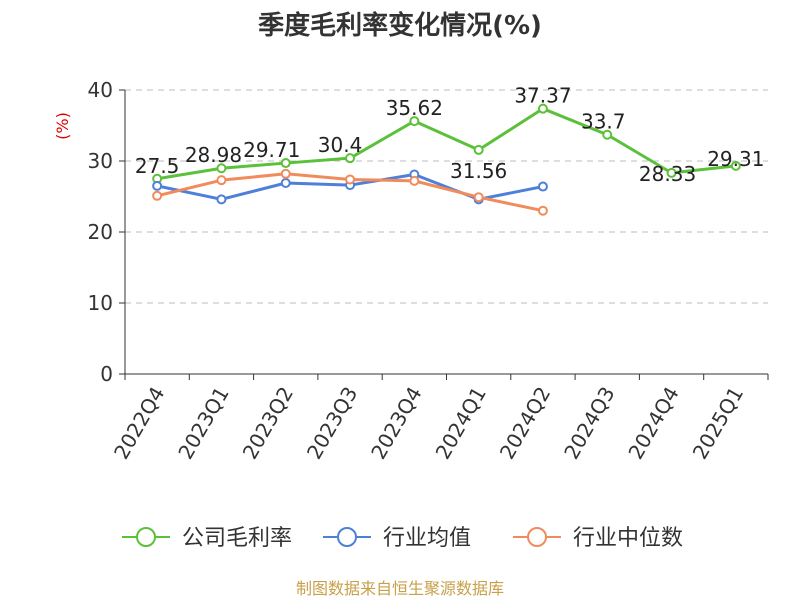  Describe the element at coordinates (213, 155) in the screenshot. I see `data-label: 28.98` at that location.